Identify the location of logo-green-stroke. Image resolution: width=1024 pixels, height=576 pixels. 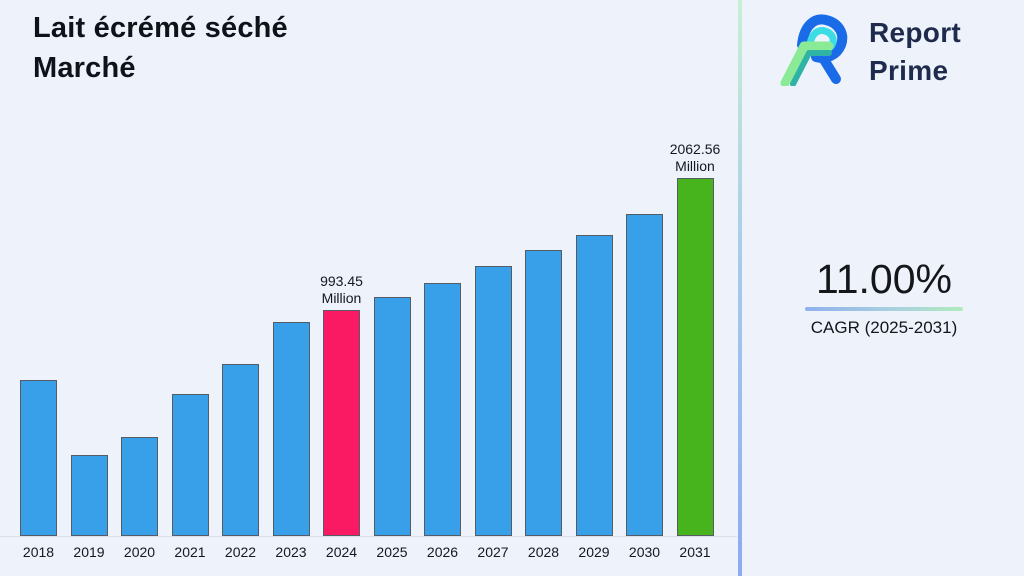
(807, 63).